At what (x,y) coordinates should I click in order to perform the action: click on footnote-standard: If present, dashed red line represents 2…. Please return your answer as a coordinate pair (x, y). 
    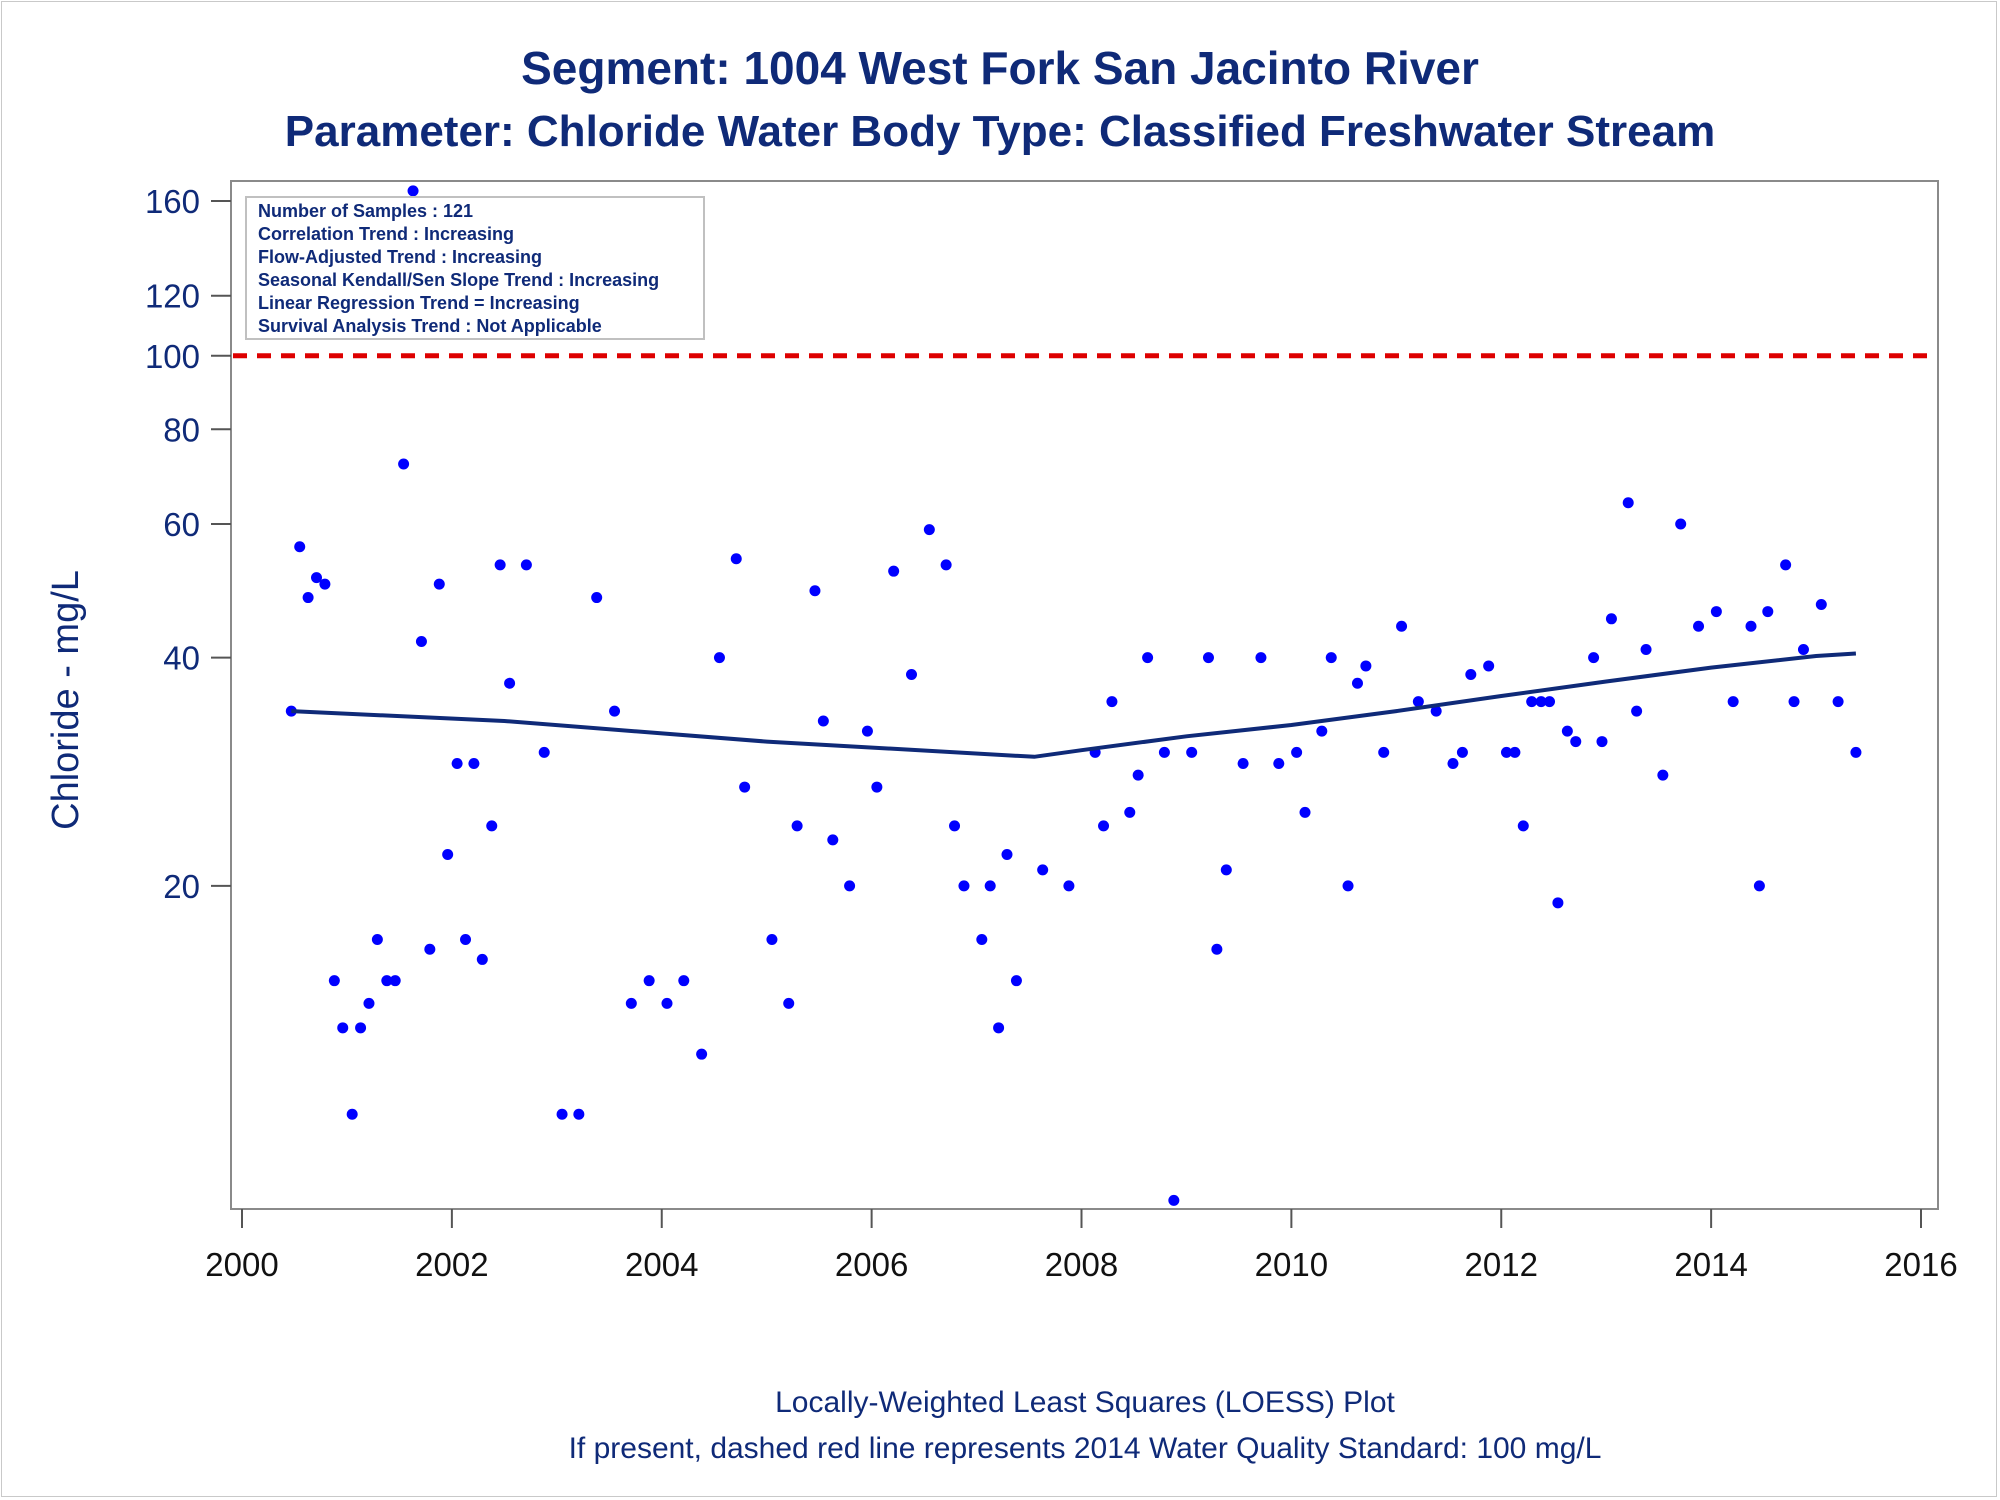
    Looking at the image, I should click on (1085, 1448).